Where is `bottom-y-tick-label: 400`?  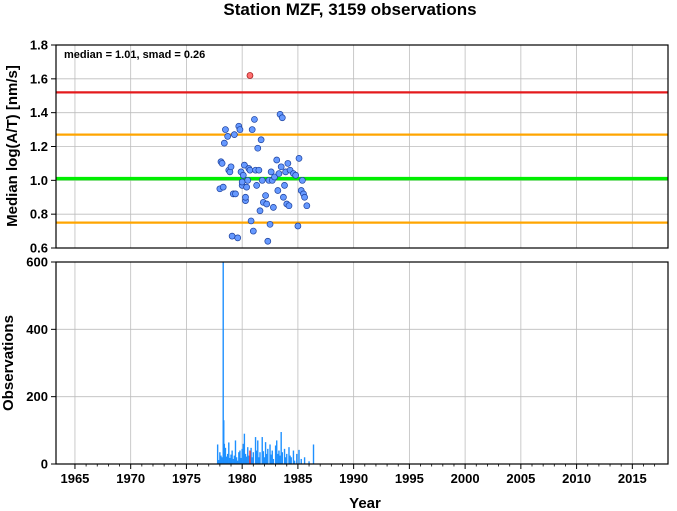 bottom-y-tick-label: 400 is located at coordinates (37, 329).